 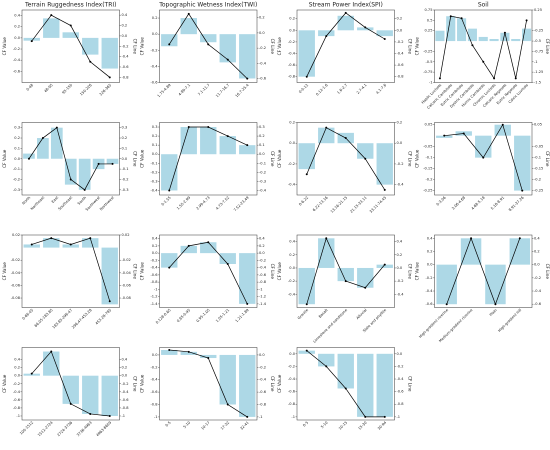 What do you see at coordinates (125, 148) in the screenshot?
I see `y2-tick-label: 0.1` at bounding box center [125, 148].